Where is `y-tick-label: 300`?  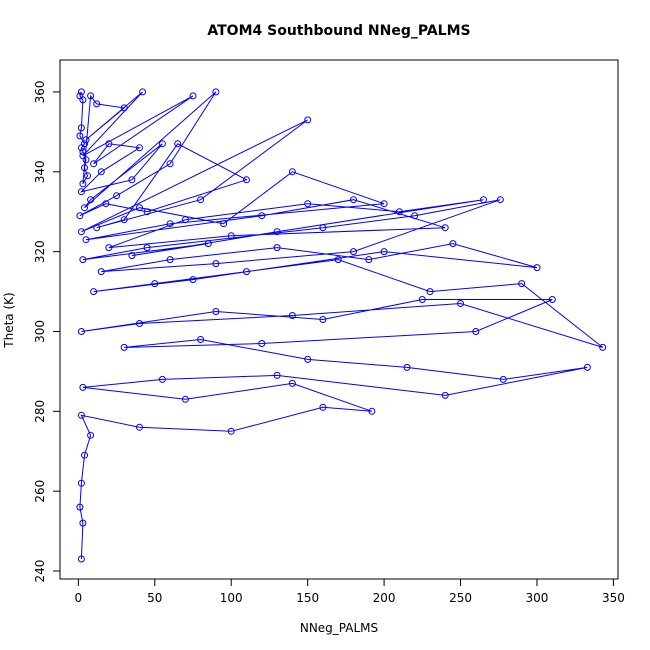
y-tick-label: 300 is located at coordinates (40, 331).